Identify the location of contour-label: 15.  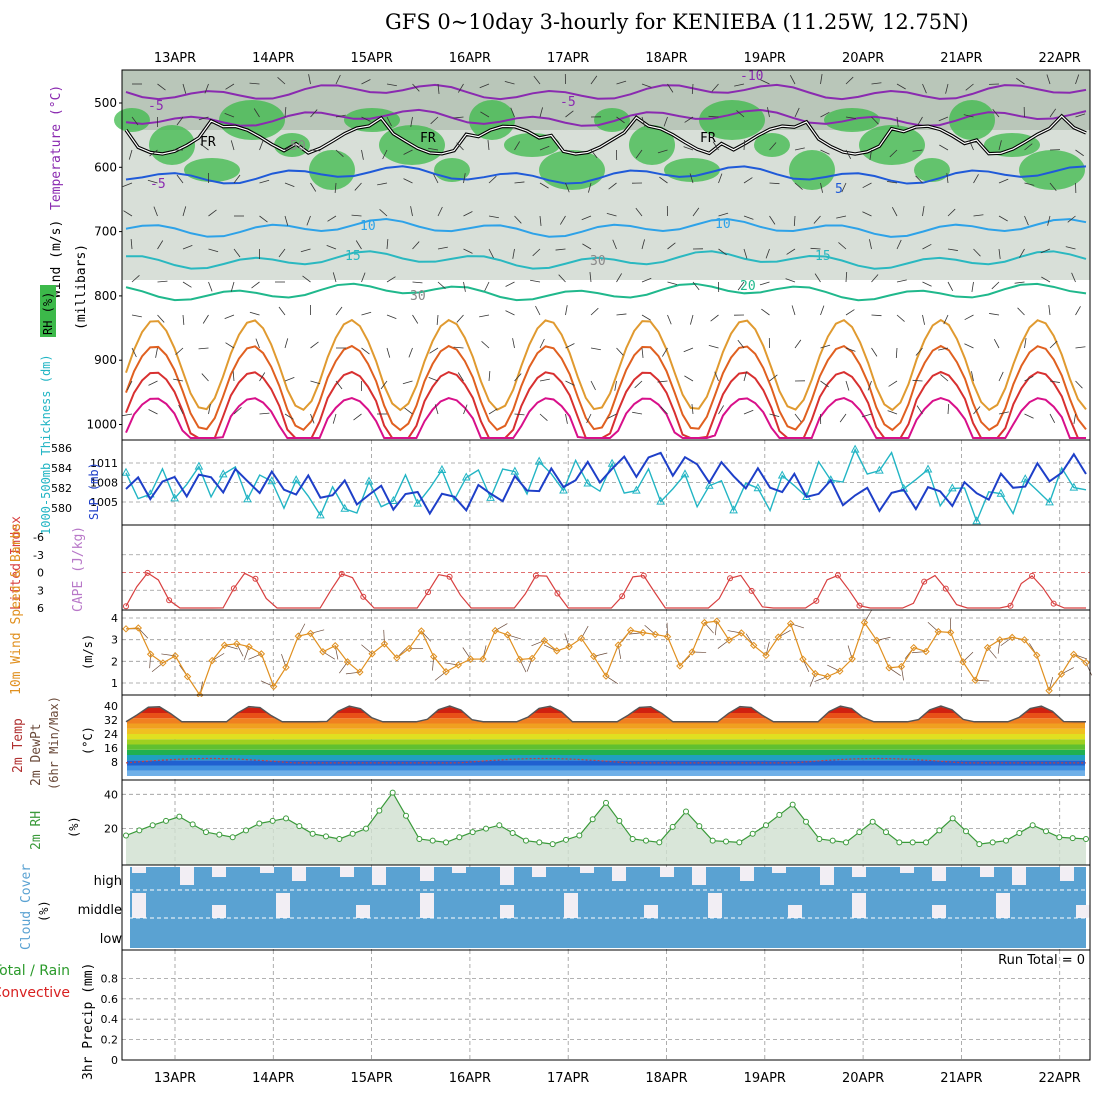
(353, 256).